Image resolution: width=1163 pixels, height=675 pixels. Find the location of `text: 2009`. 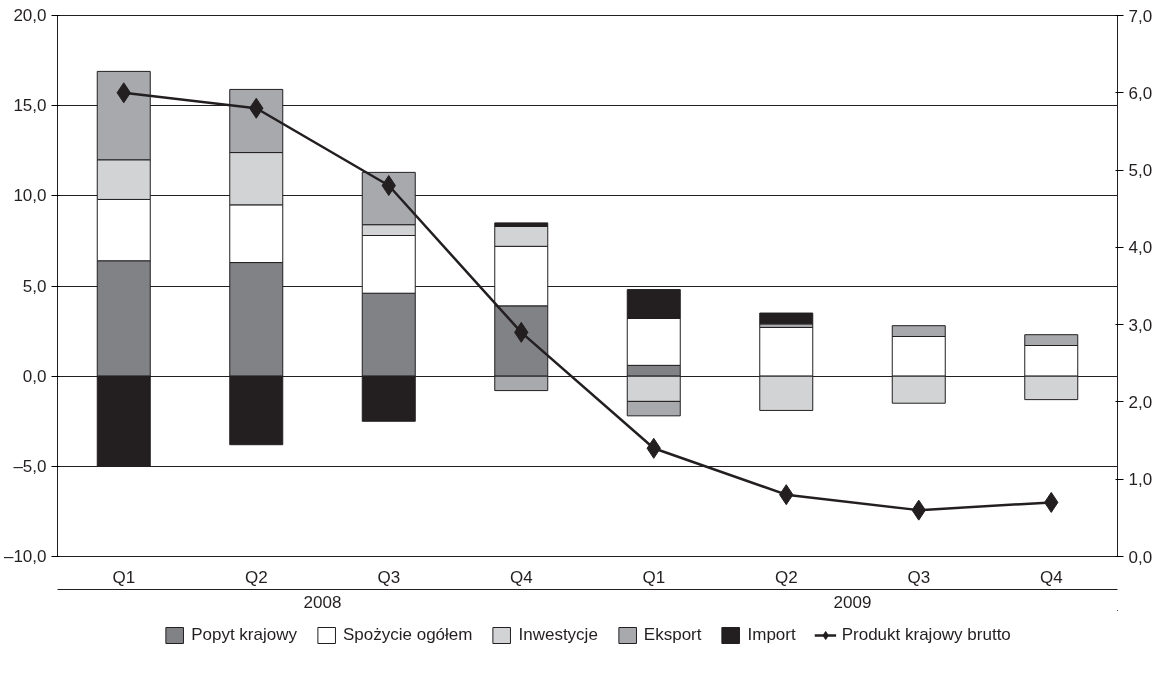

text: 2009 is located at coordinates (852, 602).